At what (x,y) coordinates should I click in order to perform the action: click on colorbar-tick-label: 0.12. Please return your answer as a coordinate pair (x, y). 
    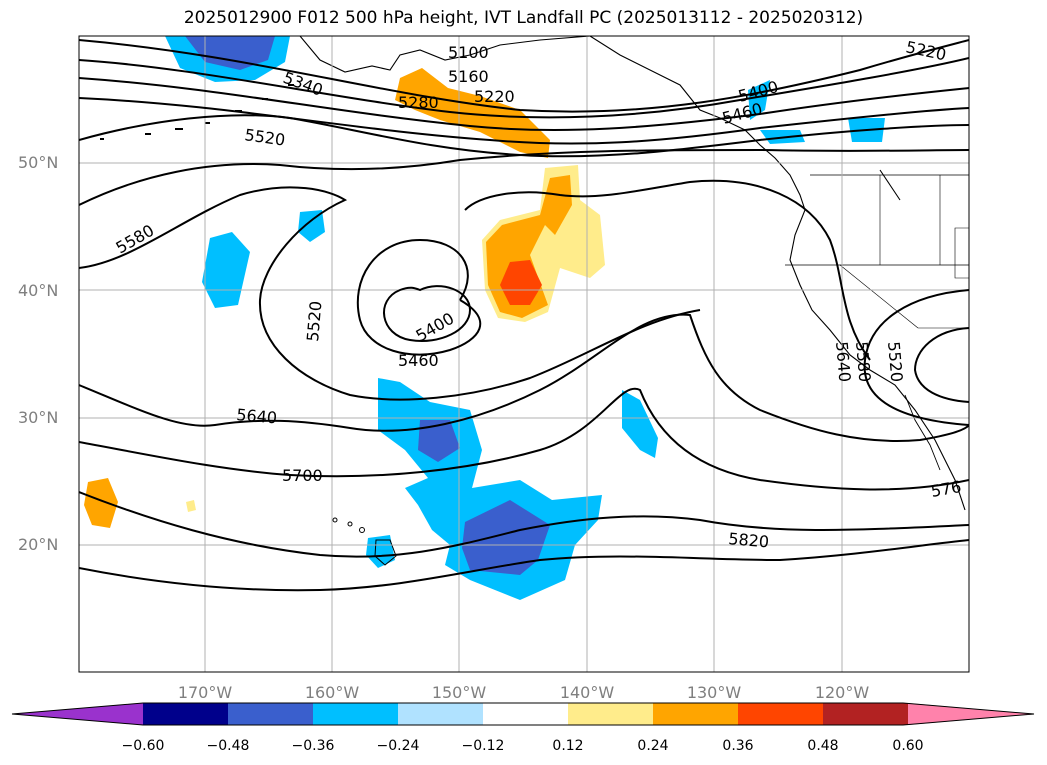
    Looking at the image, I should click on (568, 746).